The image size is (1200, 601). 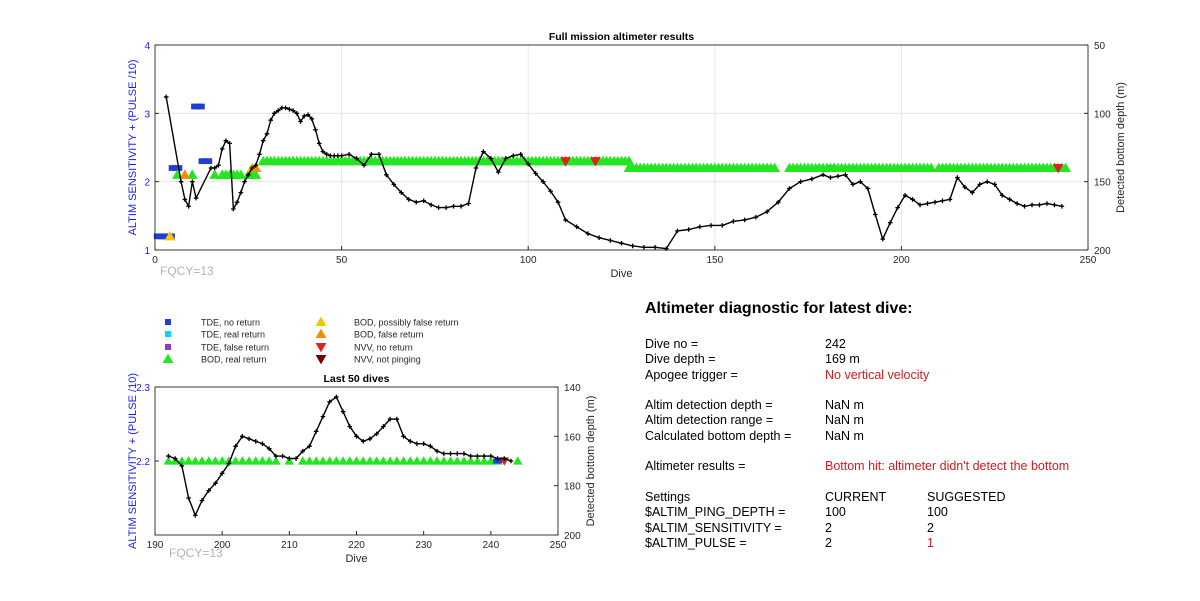 I want to click on value-altim-detection-depth: NaN m, so click(x=844, y=405).